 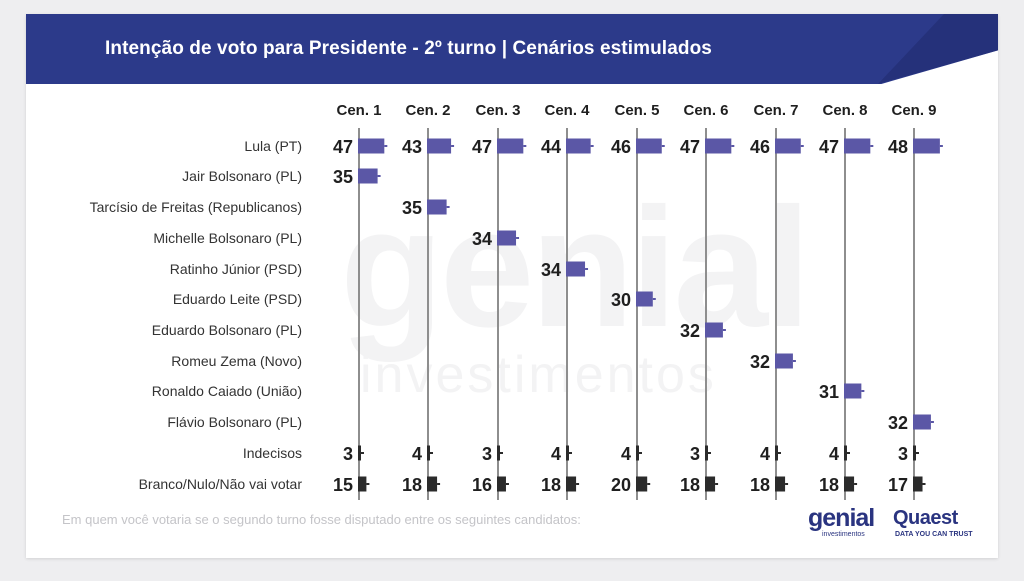 I want to click on candidate-label: Tarcísio de Freitas (Republicanos), so click(x=196, y=207).